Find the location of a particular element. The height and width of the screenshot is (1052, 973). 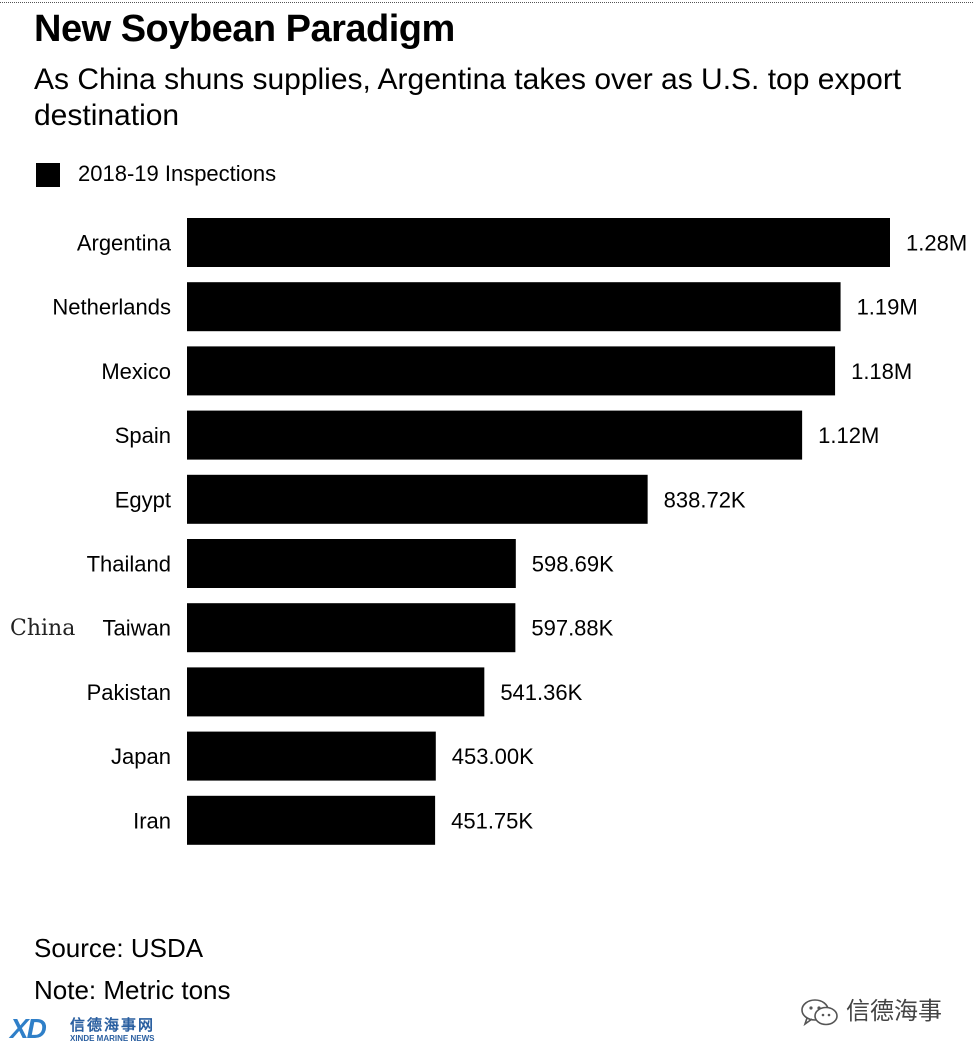

watermark-logo-left: XD 信德海事网 XINDE MARINE NEWS is located at coordinates (90, 1031).